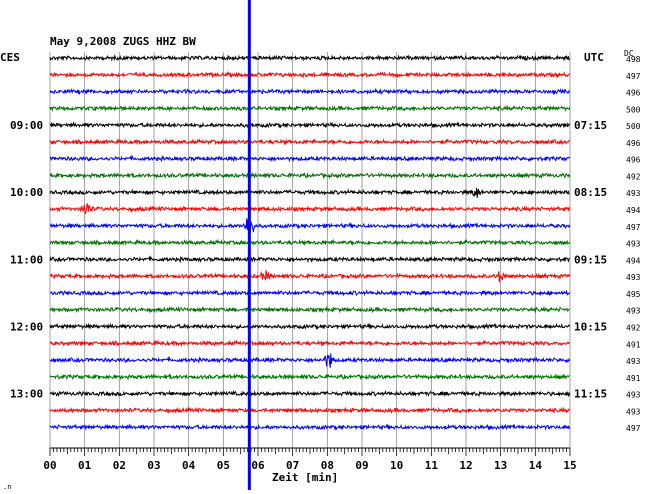  What do you see at coordinates (633, 176) in the screenshot?
I see `dc-value-7: 492` at bounding box center [633, 176].